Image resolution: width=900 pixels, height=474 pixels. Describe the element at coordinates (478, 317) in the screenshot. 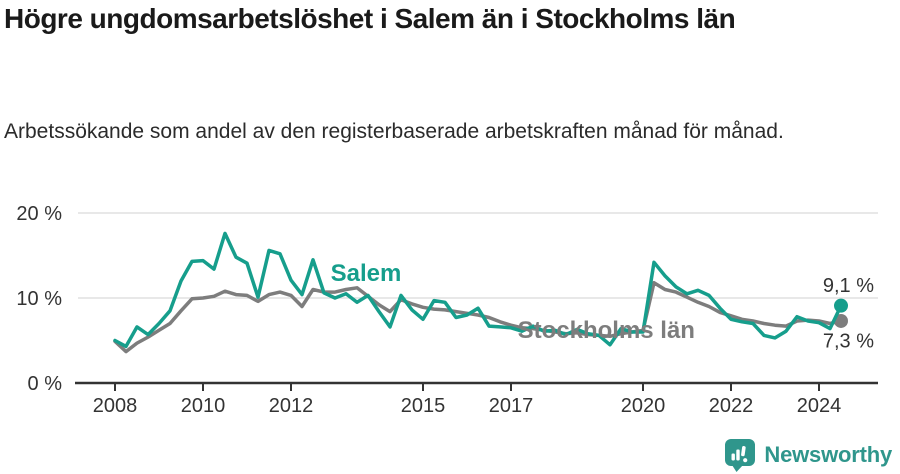

I see `series-line-stockholms-län` at that location.